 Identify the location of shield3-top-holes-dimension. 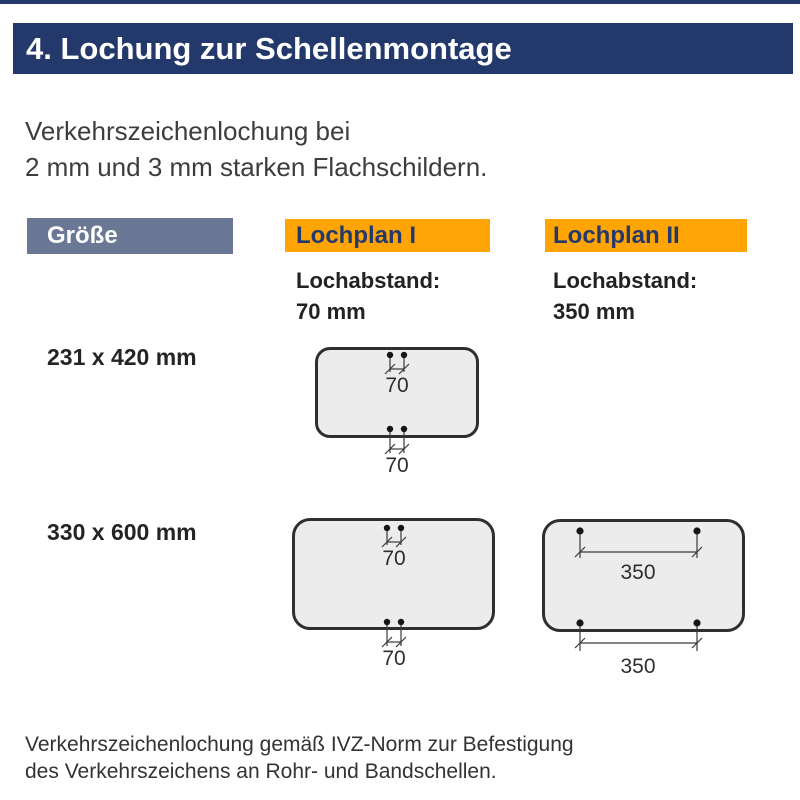
(638, 542).